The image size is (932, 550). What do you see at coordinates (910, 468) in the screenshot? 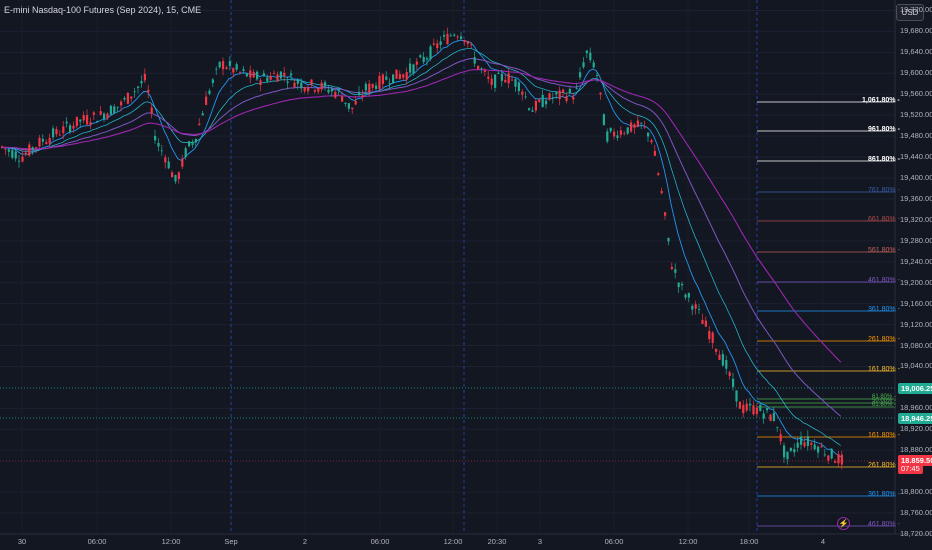
I see `bar-countdown: 07:45` at bounding box center [910, 468].